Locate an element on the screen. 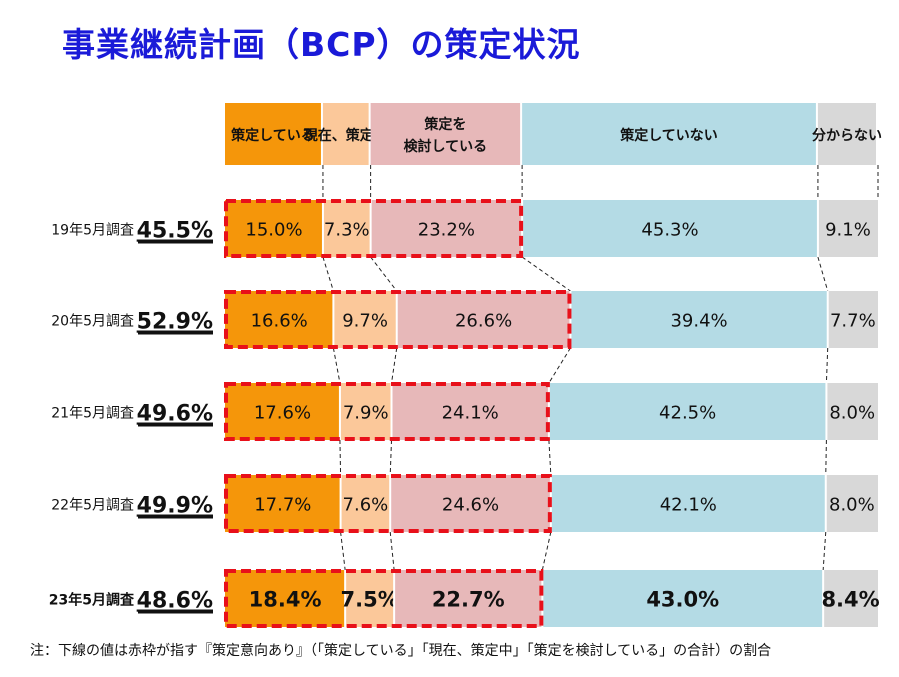  data-label: 17.6% is located at coordinates (282, 413).